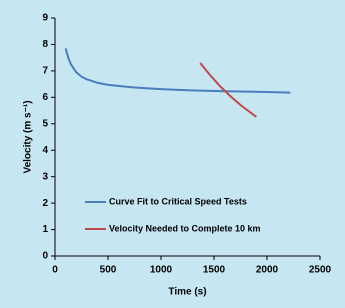  I want to click on y-tick-label: 6, so click(45, 97).